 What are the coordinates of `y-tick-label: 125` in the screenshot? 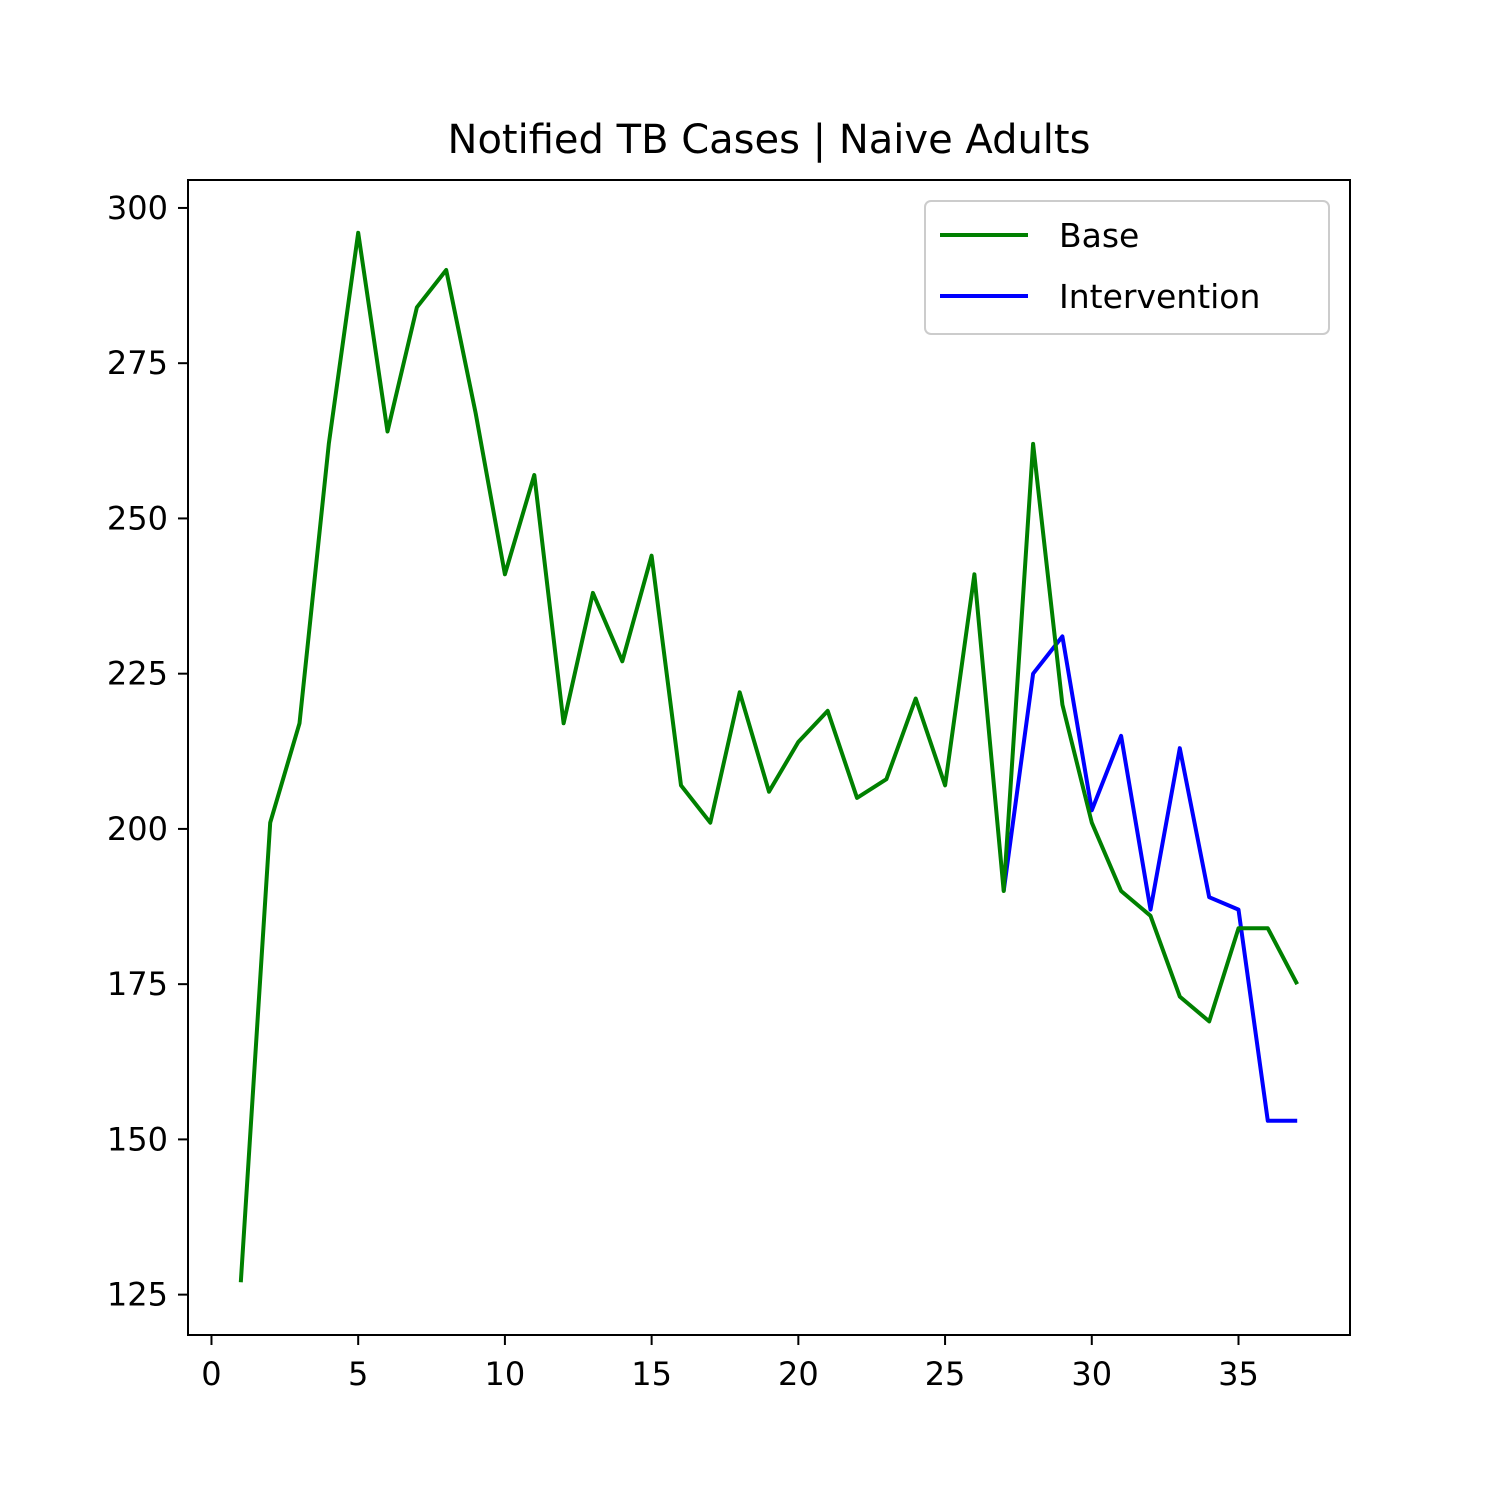 It's located at (137, 1295).